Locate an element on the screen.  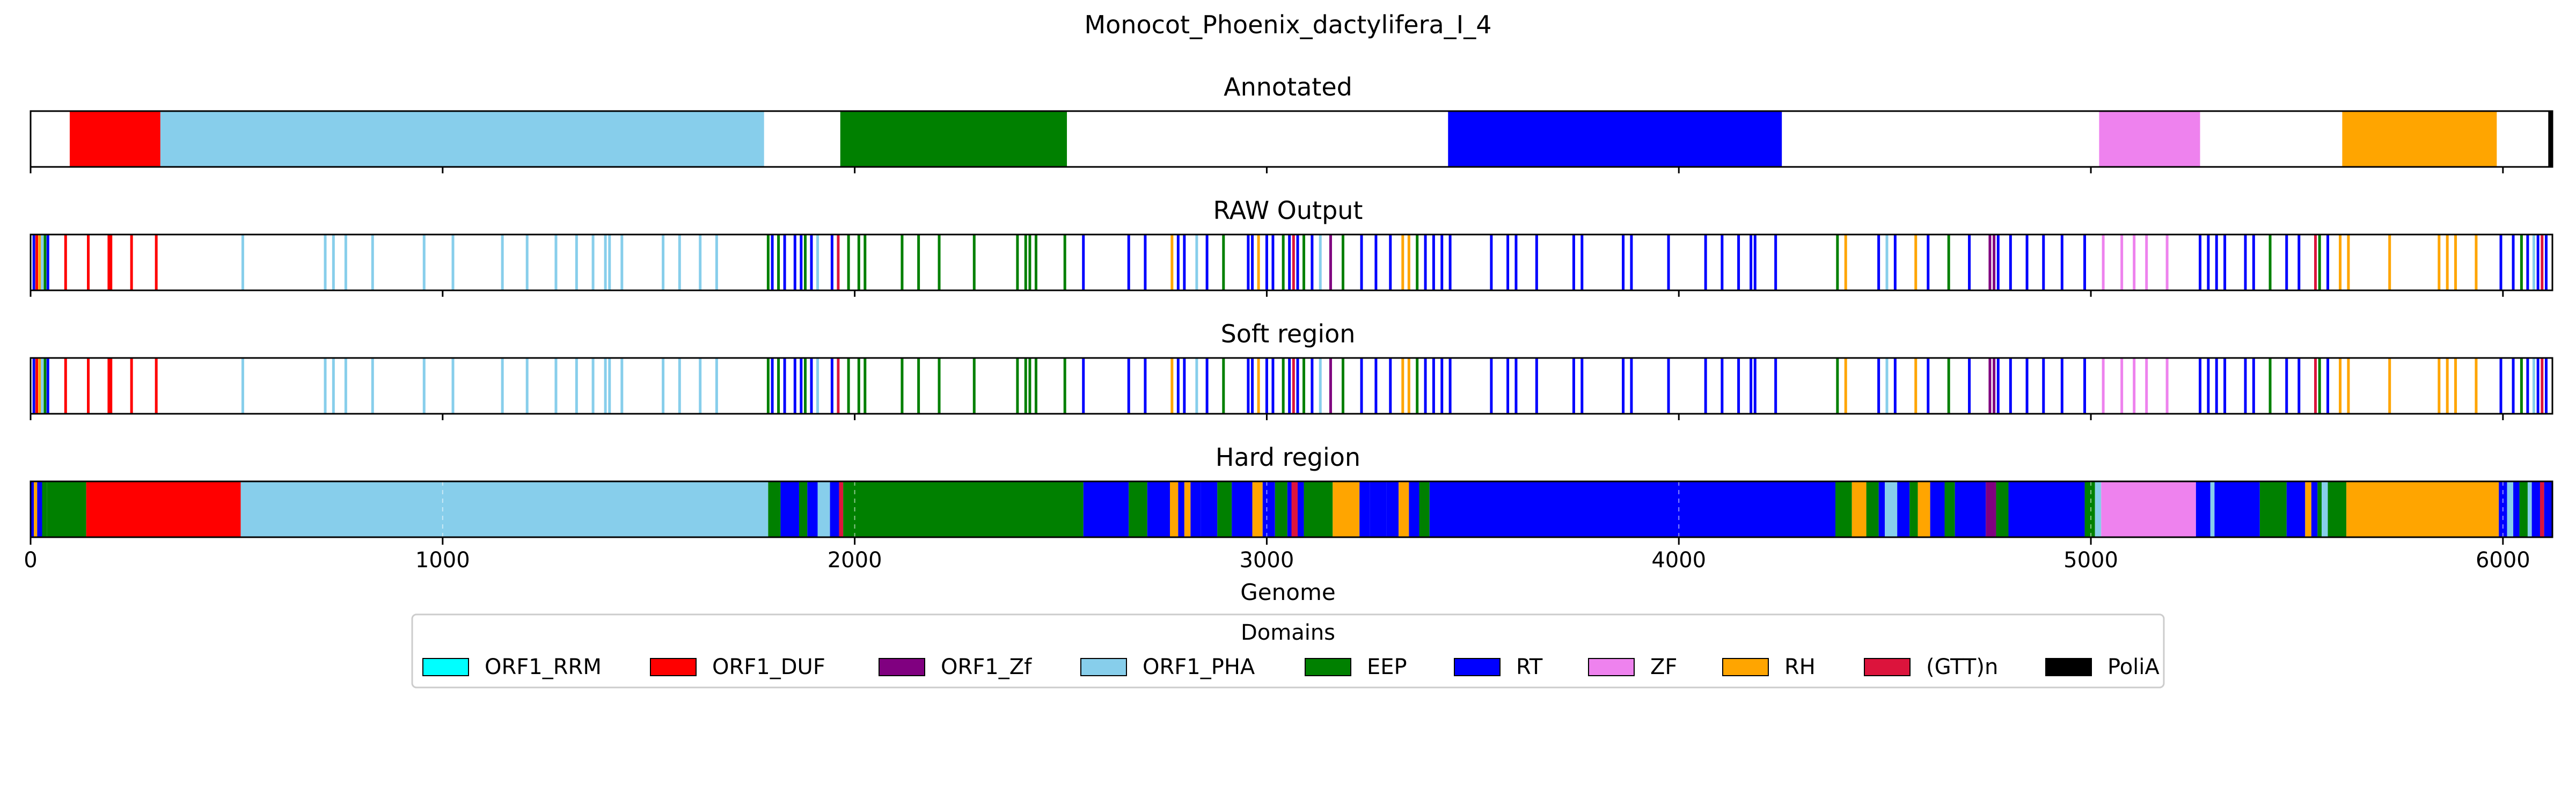
legend-swatch-polia is located at coordinates (2068, 667).